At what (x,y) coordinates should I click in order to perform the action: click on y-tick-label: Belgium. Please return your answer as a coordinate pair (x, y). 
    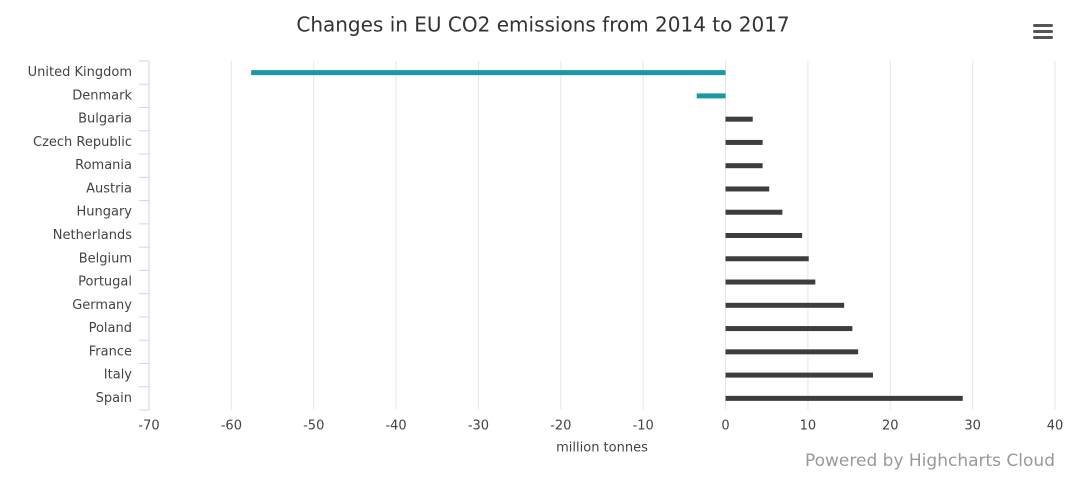
    Looking at the image, I should click on (105, 258).